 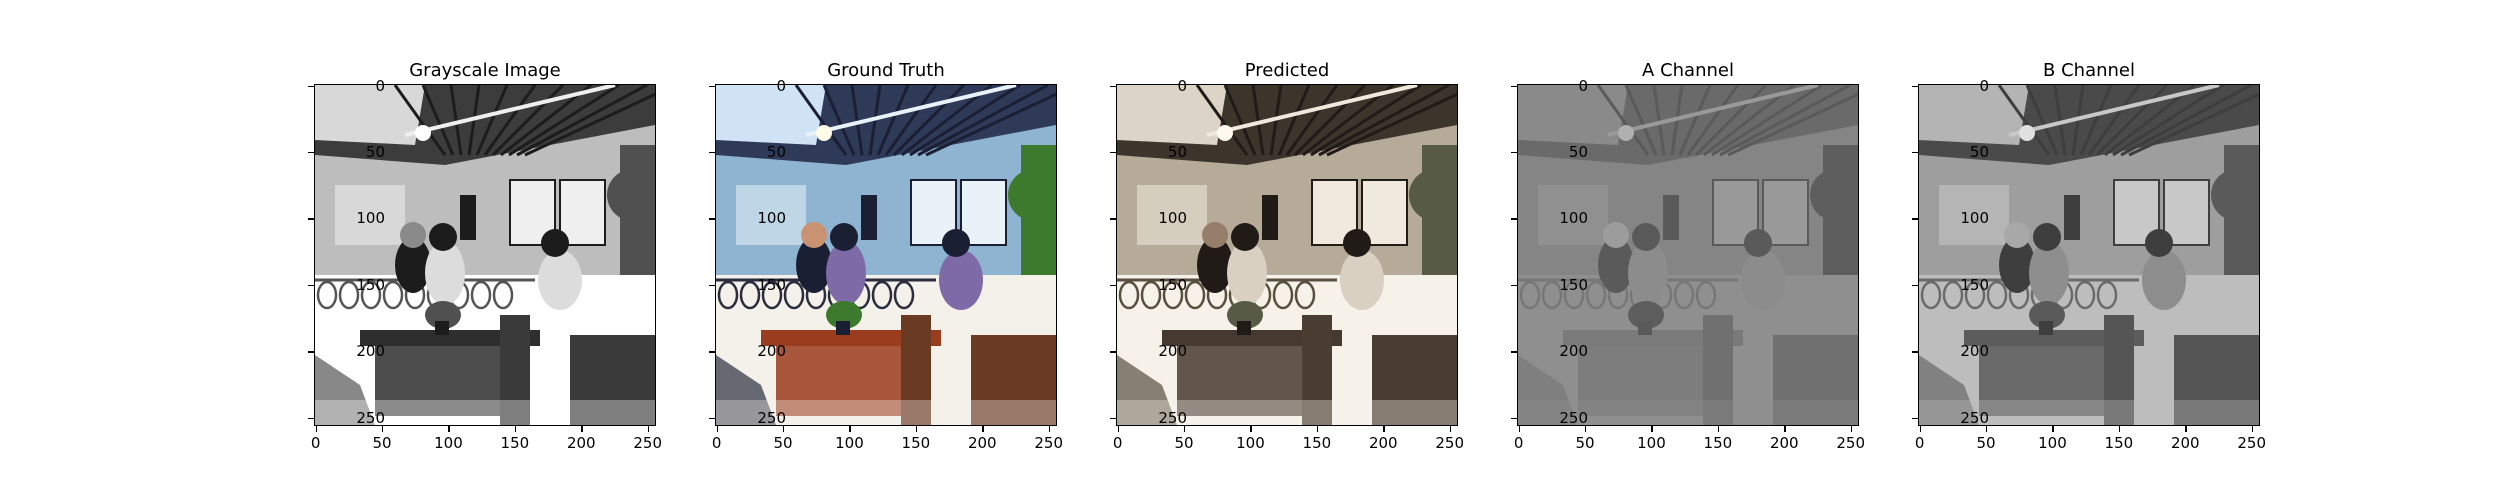 What do you see at coordinates (1688, 255) in the screenshot?
I see `a-channel-cafe-scene` at bounding box center [1688, 255].